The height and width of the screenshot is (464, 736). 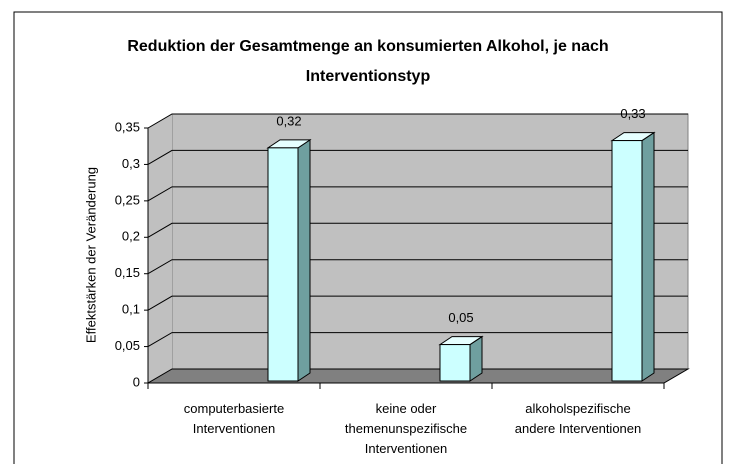 I want to click on x-tick-label: alkoholspezifische andere Interventionen, so click(x=578, y=418).